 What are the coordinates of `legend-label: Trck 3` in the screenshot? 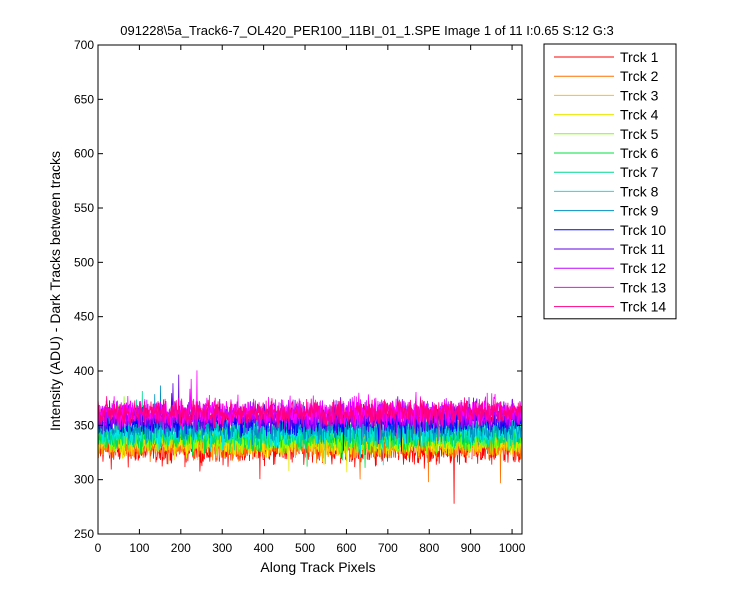 It's located at (639, 95).